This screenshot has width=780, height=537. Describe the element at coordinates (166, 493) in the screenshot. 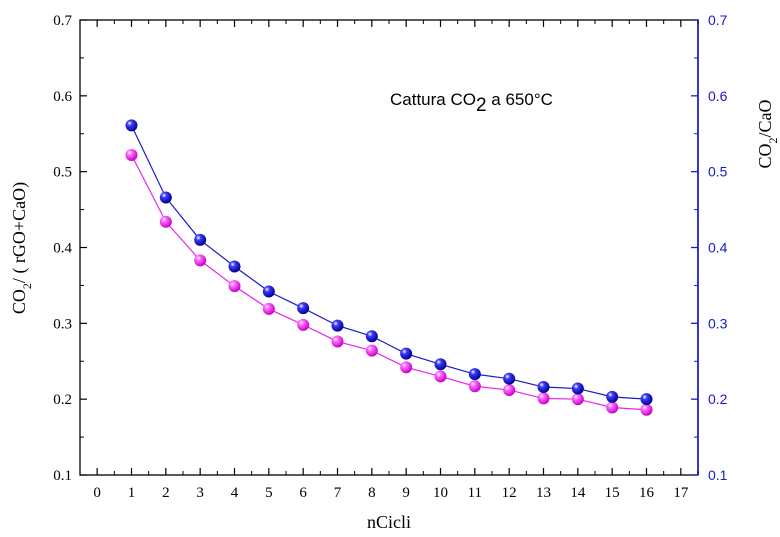

I see `x-tick-label: 2` at that location.